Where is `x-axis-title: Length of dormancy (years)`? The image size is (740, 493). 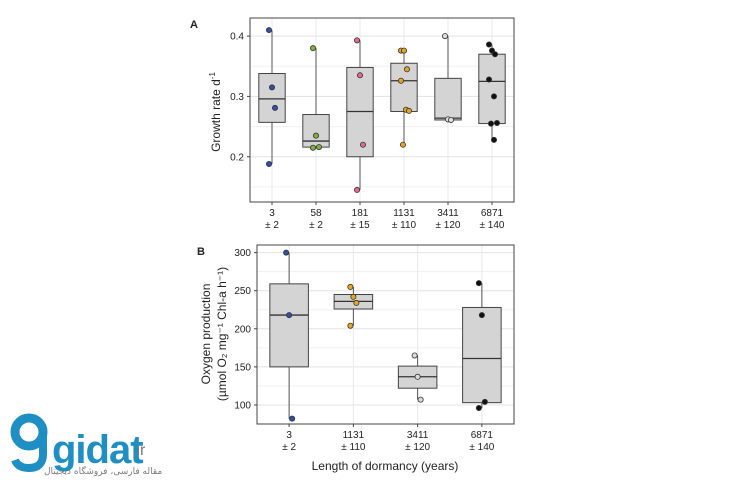 x-axis-title: Length of dormancy (years) is located at coordinates (385, 466).